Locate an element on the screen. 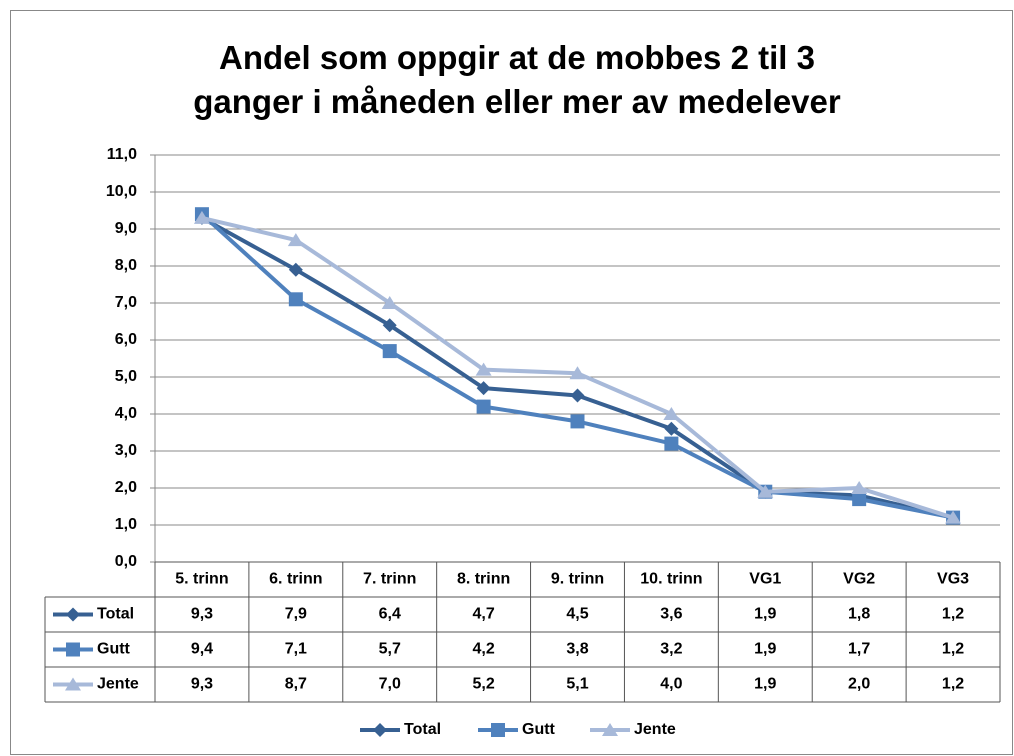 The width and height of the screenshot is (1014, 756). title-line: ganger i måneden eller mer av medelever is located at coordinates (517, 101).